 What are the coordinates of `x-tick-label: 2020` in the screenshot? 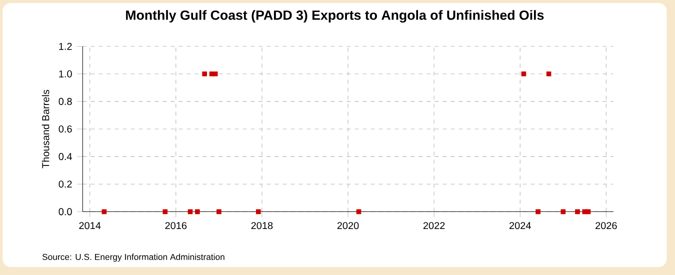 It's located at (348, 226).